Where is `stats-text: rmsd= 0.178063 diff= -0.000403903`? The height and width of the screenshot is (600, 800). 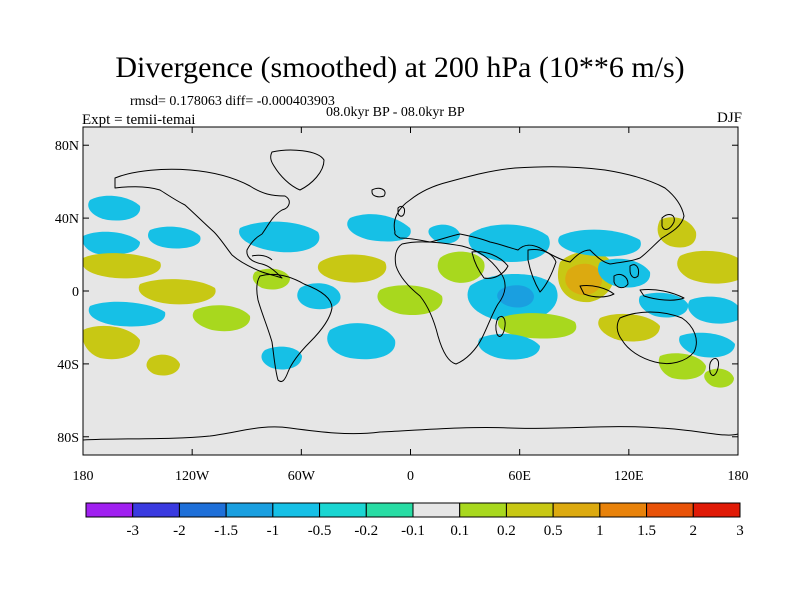
stats-text: rmsd= 0.178063 diff= -0.000403903 is located at coordinates (232, 101).